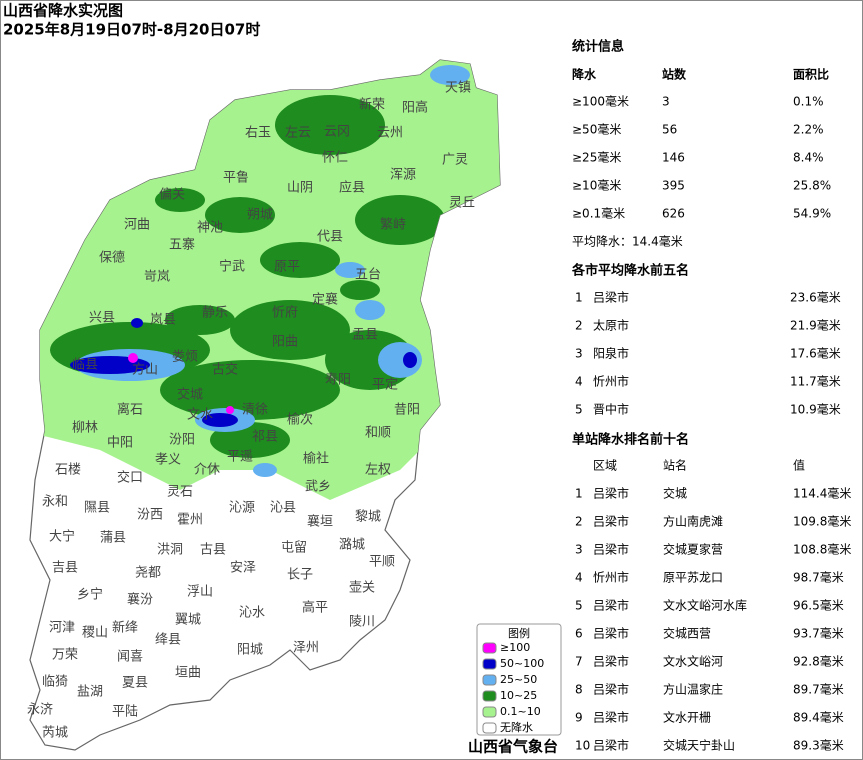 This screenshot has width=863, height=760. What do you see at coordinates (90, 692) in the screenshot?
I see `county-label: 盐湖` at bounding box center [90, 692].